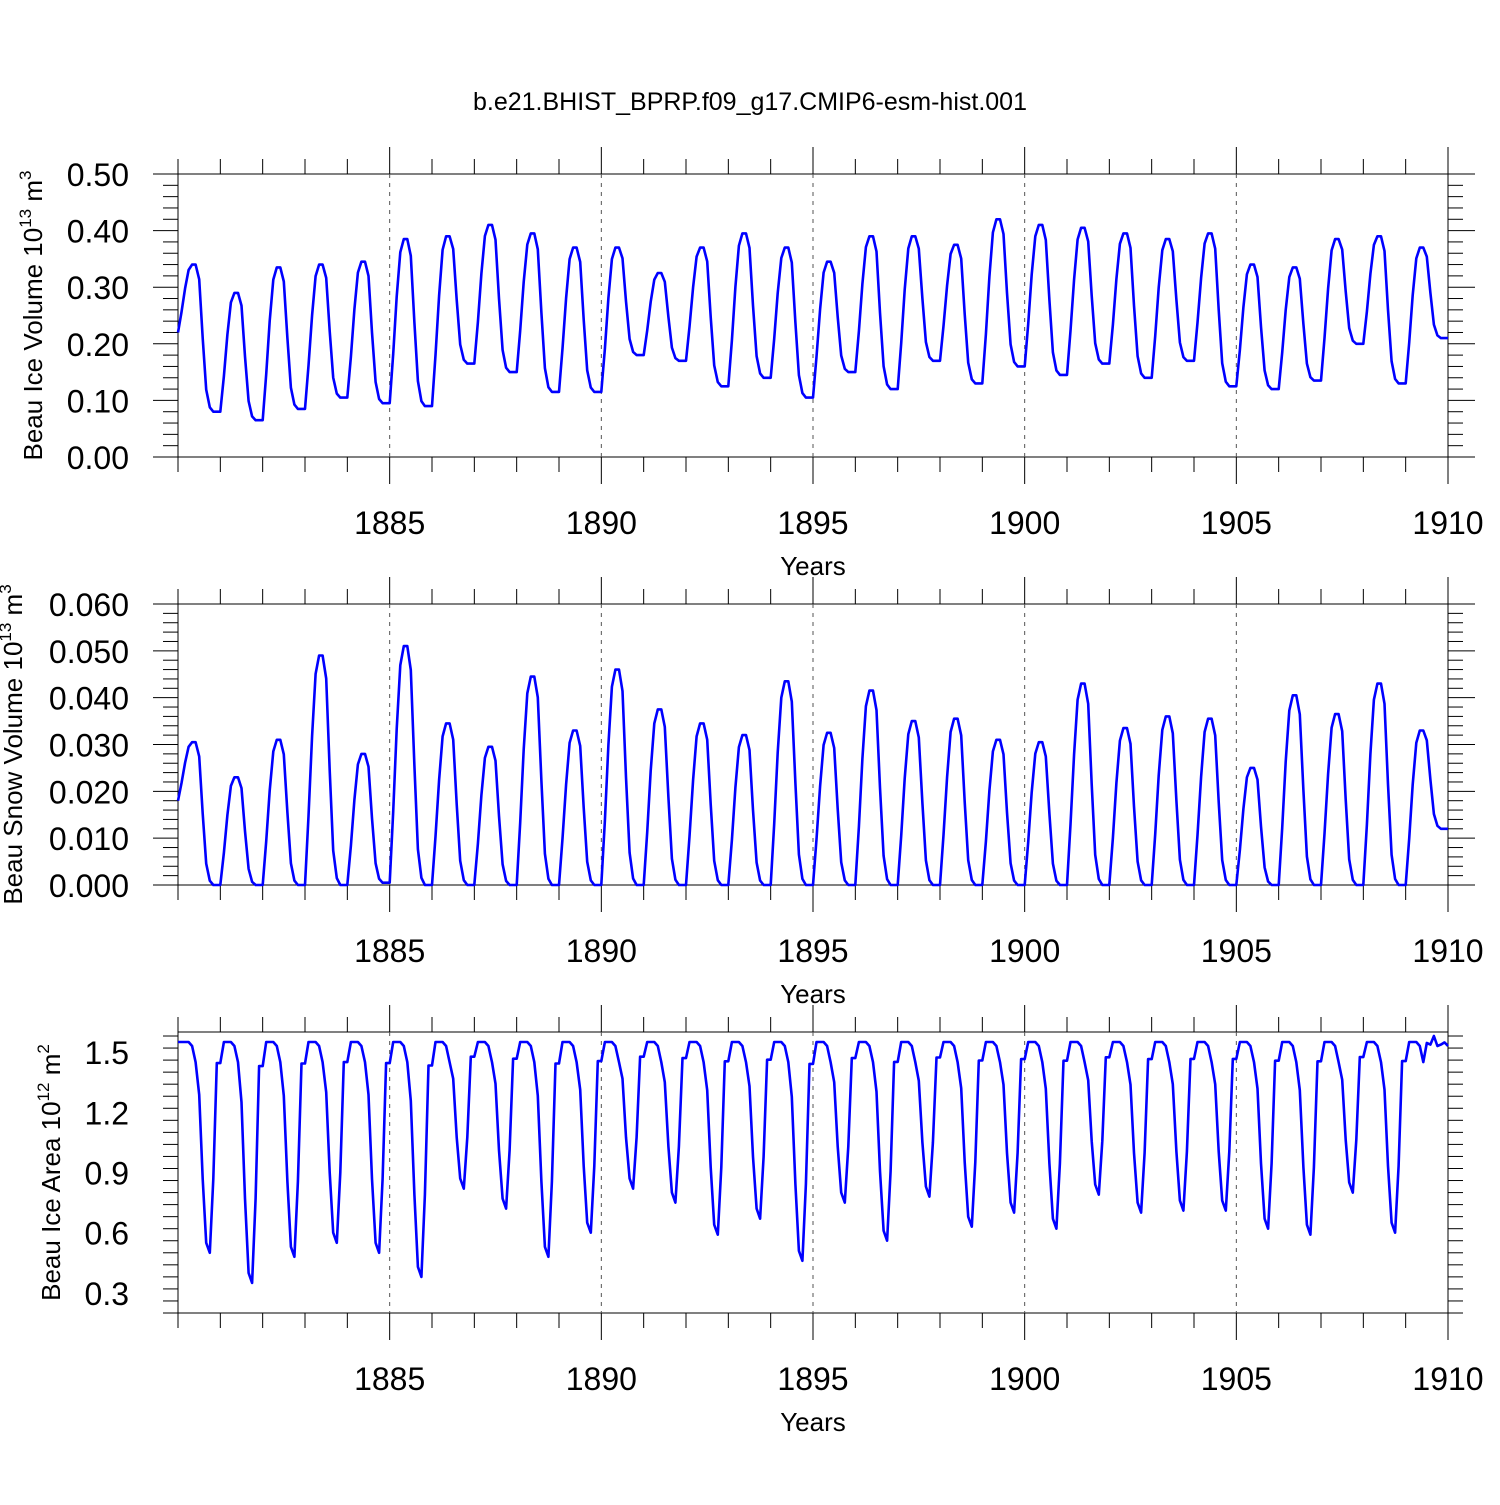 This screenshot has height=1505, width=1500. Describe the element at coordinates (107, 1113) in the screenshot. I see `y-tick-label: 1.2` at that location.